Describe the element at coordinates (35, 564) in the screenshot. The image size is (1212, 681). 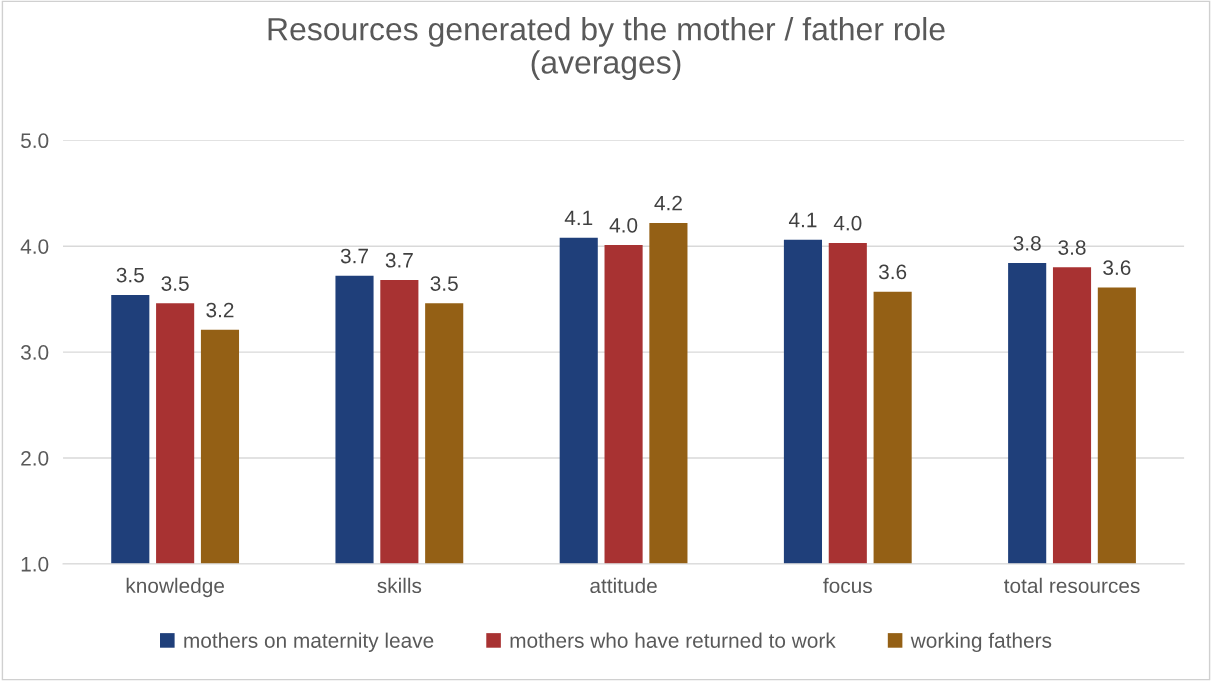
I see `y-tick-label: 1.0` at that location.